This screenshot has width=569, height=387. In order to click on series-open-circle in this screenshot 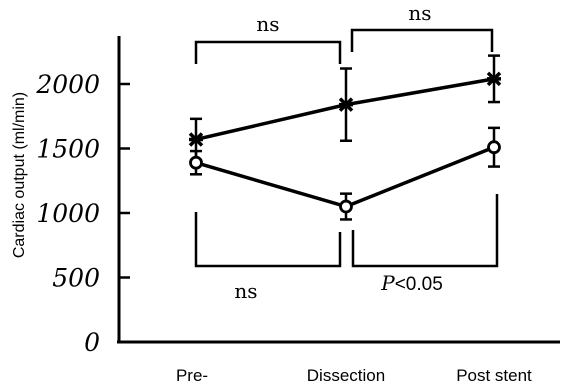, I will do `click(345, 173)`.